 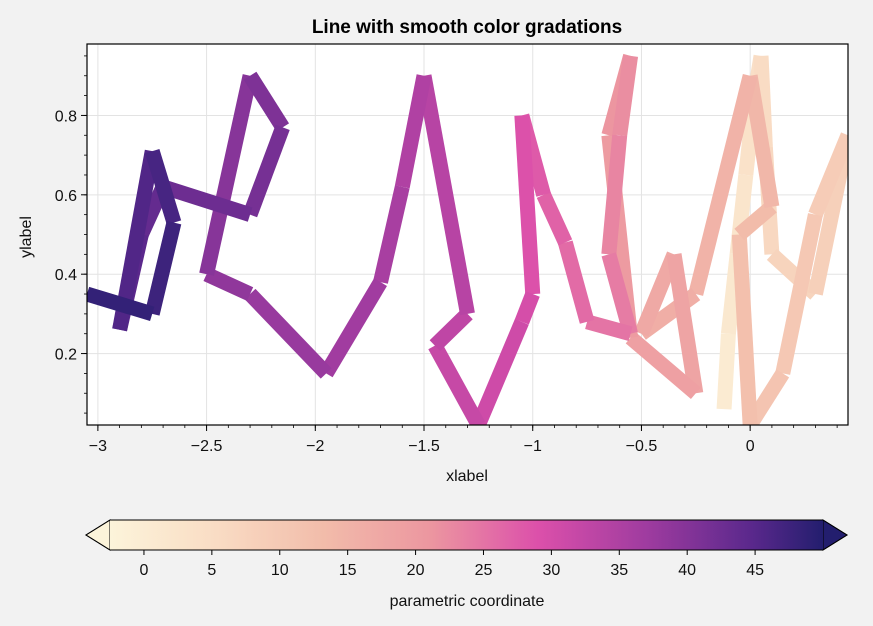 I want to click on chart-title: Line with smooth color gradations, so click(x=467, y=27).